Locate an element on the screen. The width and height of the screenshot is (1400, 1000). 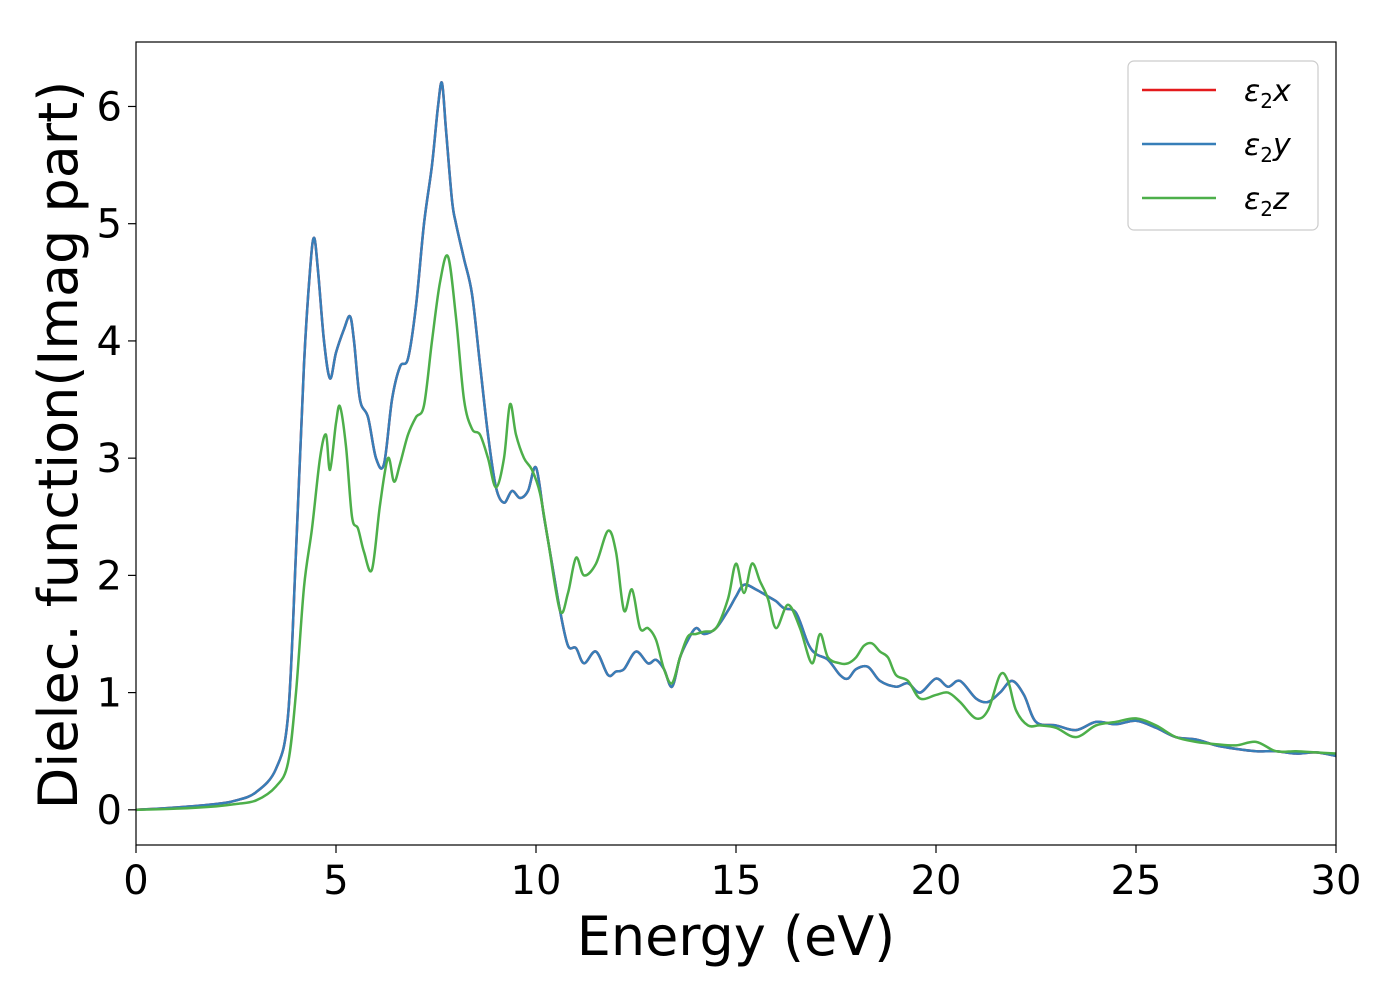
x-tick-label: 10 is located at coordinates (536, 881).